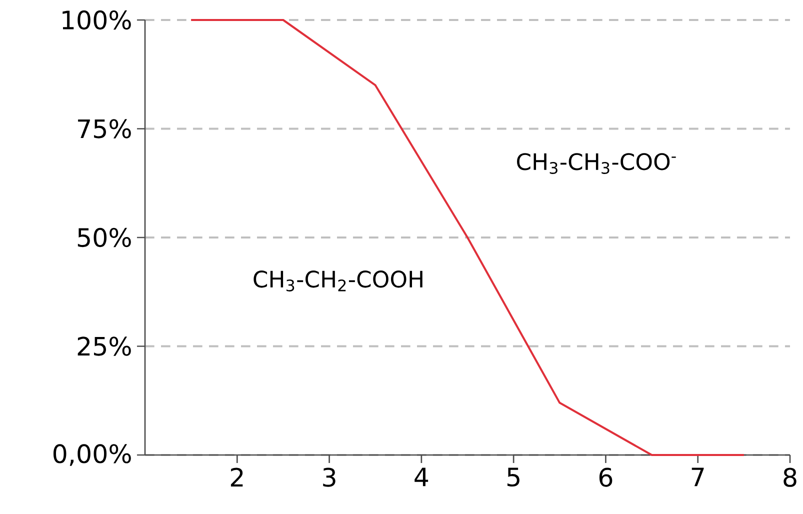 This screenshot has height=514, width=803. I want to click on x-tick-label: 3, so click(329, 477).